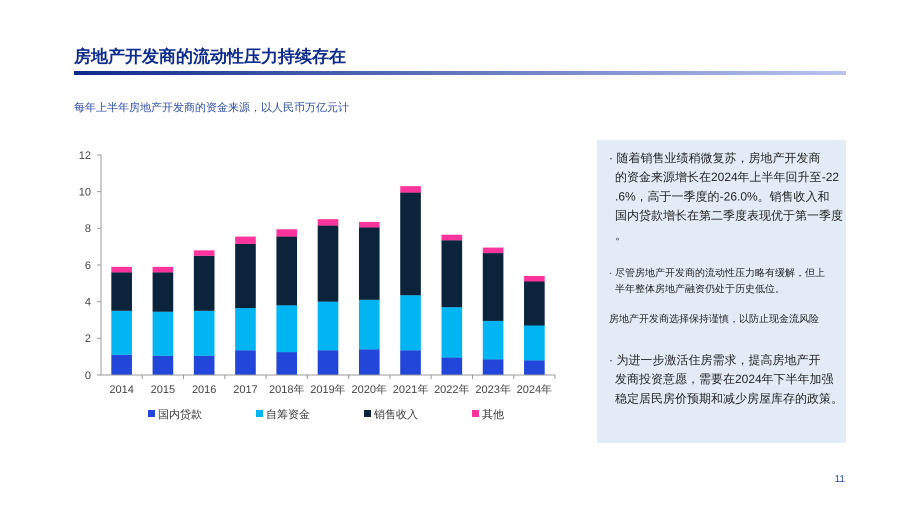  What do you see at coordinates (534, 390) in the screenshot?
I see `x-tick-label: 2024年` at bounding box center [534, 390].